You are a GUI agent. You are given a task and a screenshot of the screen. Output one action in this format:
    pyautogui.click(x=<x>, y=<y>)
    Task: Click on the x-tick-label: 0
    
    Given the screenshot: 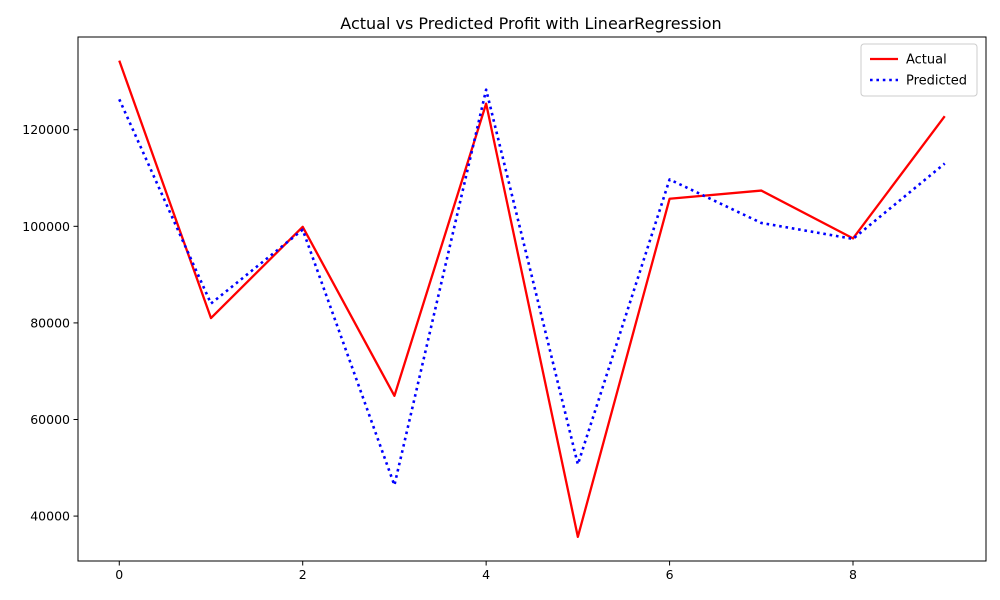 What is the action you would take?
    pyautogui.click(x=119, y=574)
    